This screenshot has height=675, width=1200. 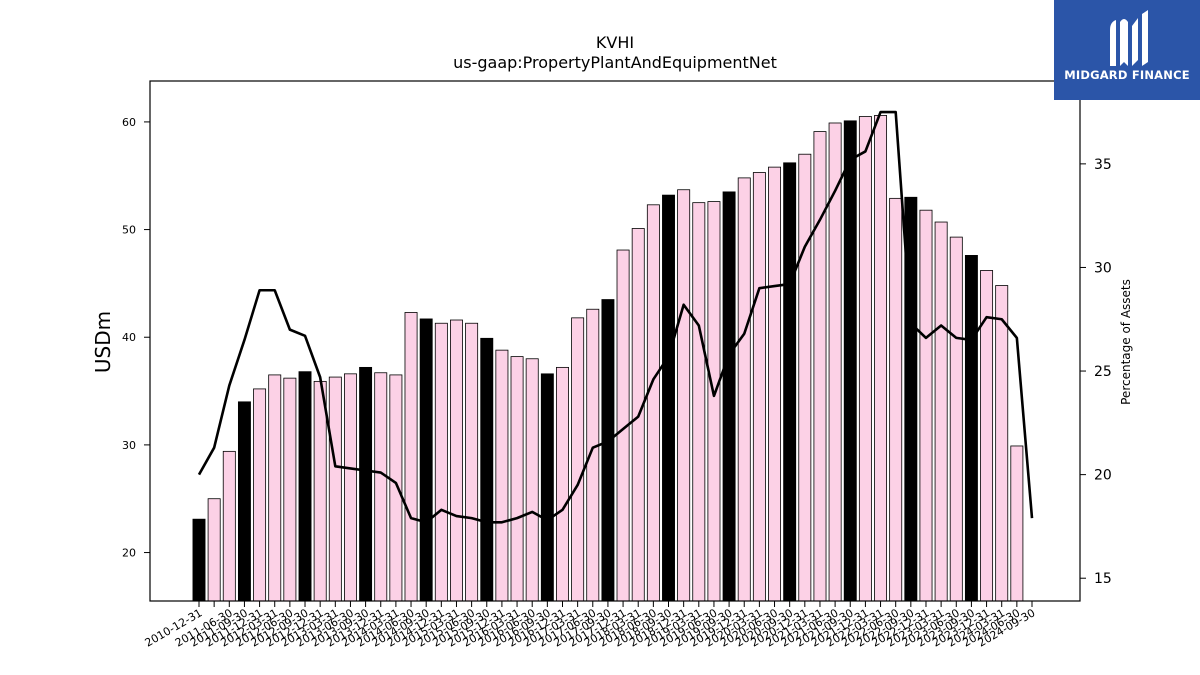 I want to click on y-tick-label: 40, so click(x=129, y=337).